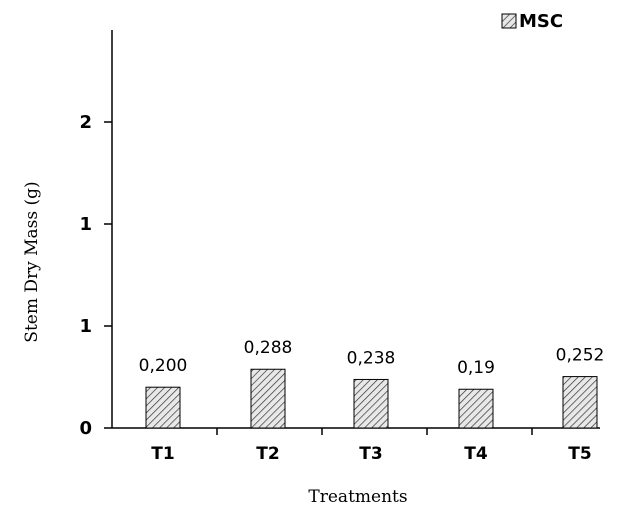  I want to click on x-tick-labels: T1 T2 T3 T4 T5, so click(371, 454).